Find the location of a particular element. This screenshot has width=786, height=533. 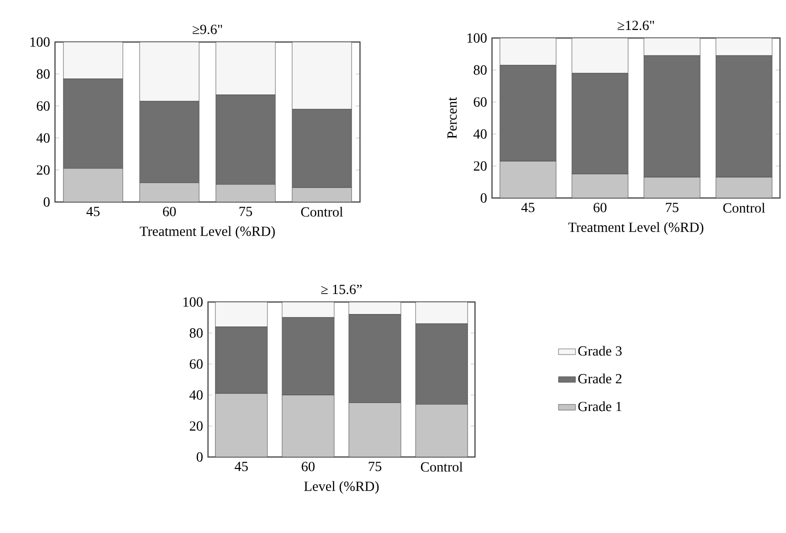

x-axis-title: Level (%RD) is located at coordinates (341, 487).